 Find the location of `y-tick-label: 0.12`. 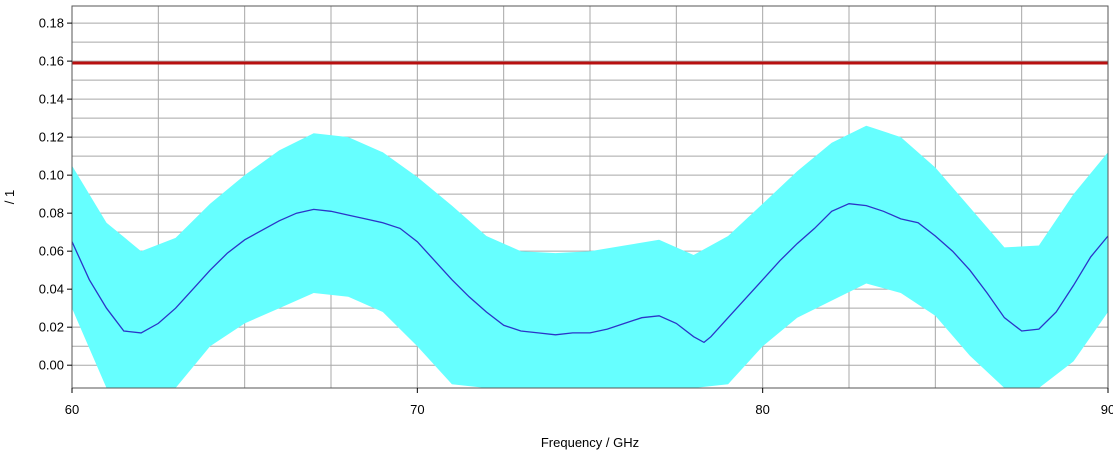

y-tick-label: 0.12 is located at coordinates (51, 137).